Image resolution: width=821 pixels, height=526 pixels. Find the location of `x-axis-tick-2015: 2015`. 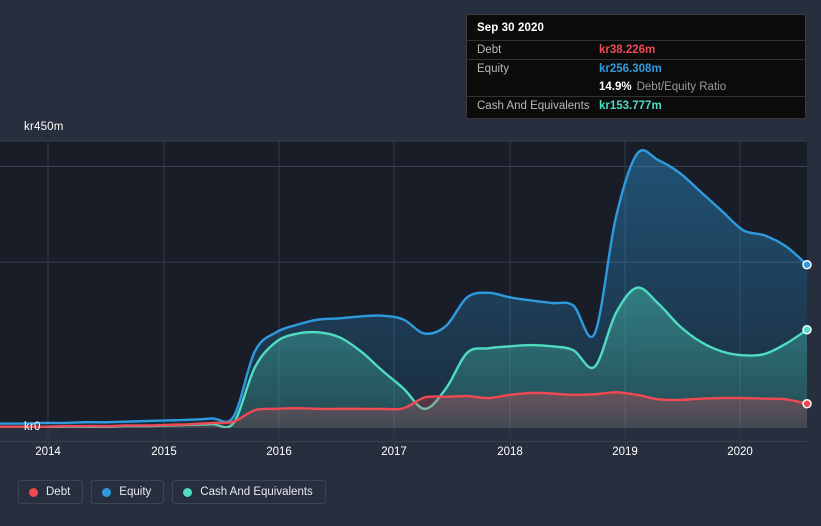

x-axis-tick-2015: 2015 is located at coordinates (164, 452).